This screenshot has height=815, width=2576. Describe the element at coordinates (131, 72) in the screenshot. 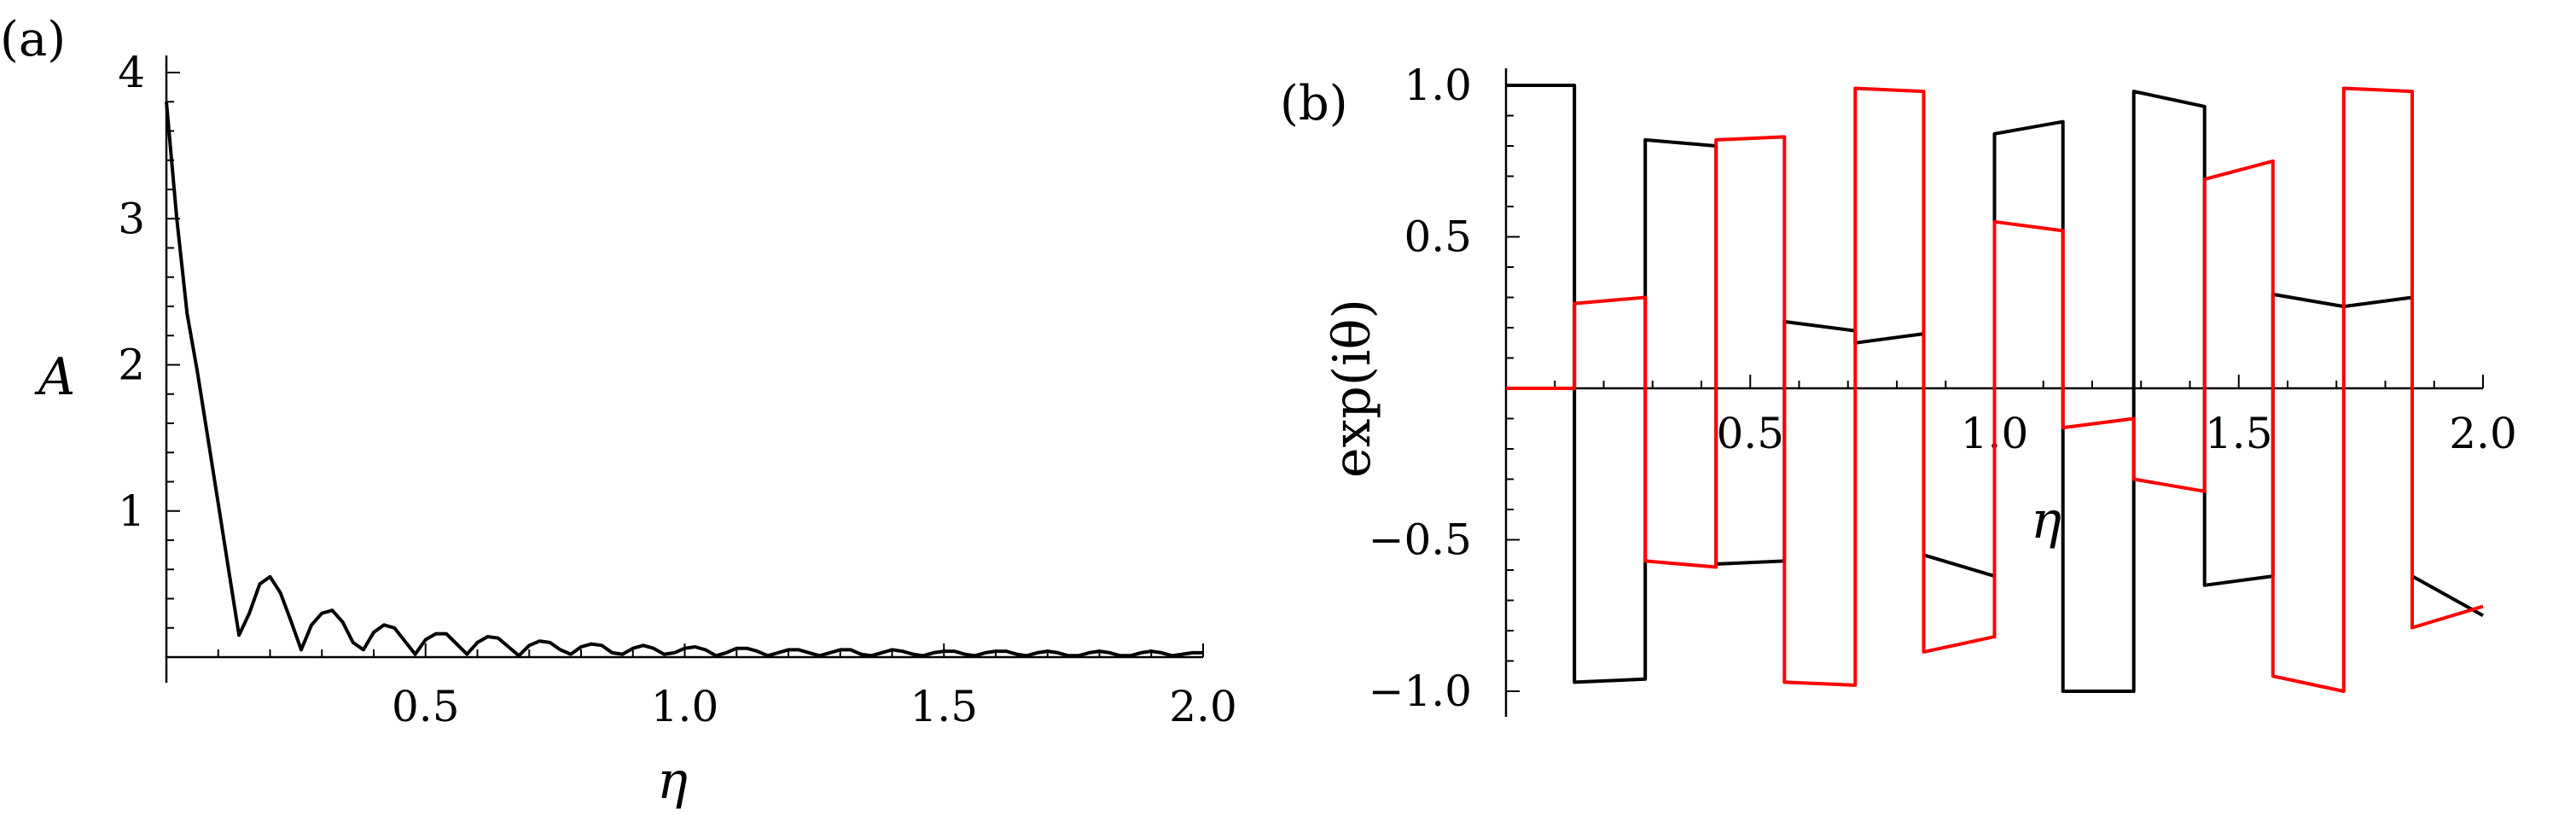

I see `y-tick-label: 4` at that location.